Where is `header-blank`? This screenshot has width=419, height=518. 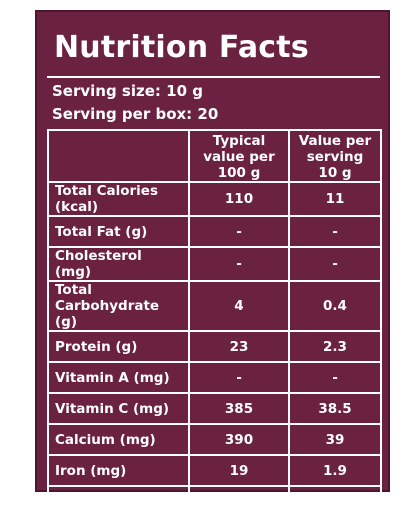 header-blank is located at coordinates (118, 156).